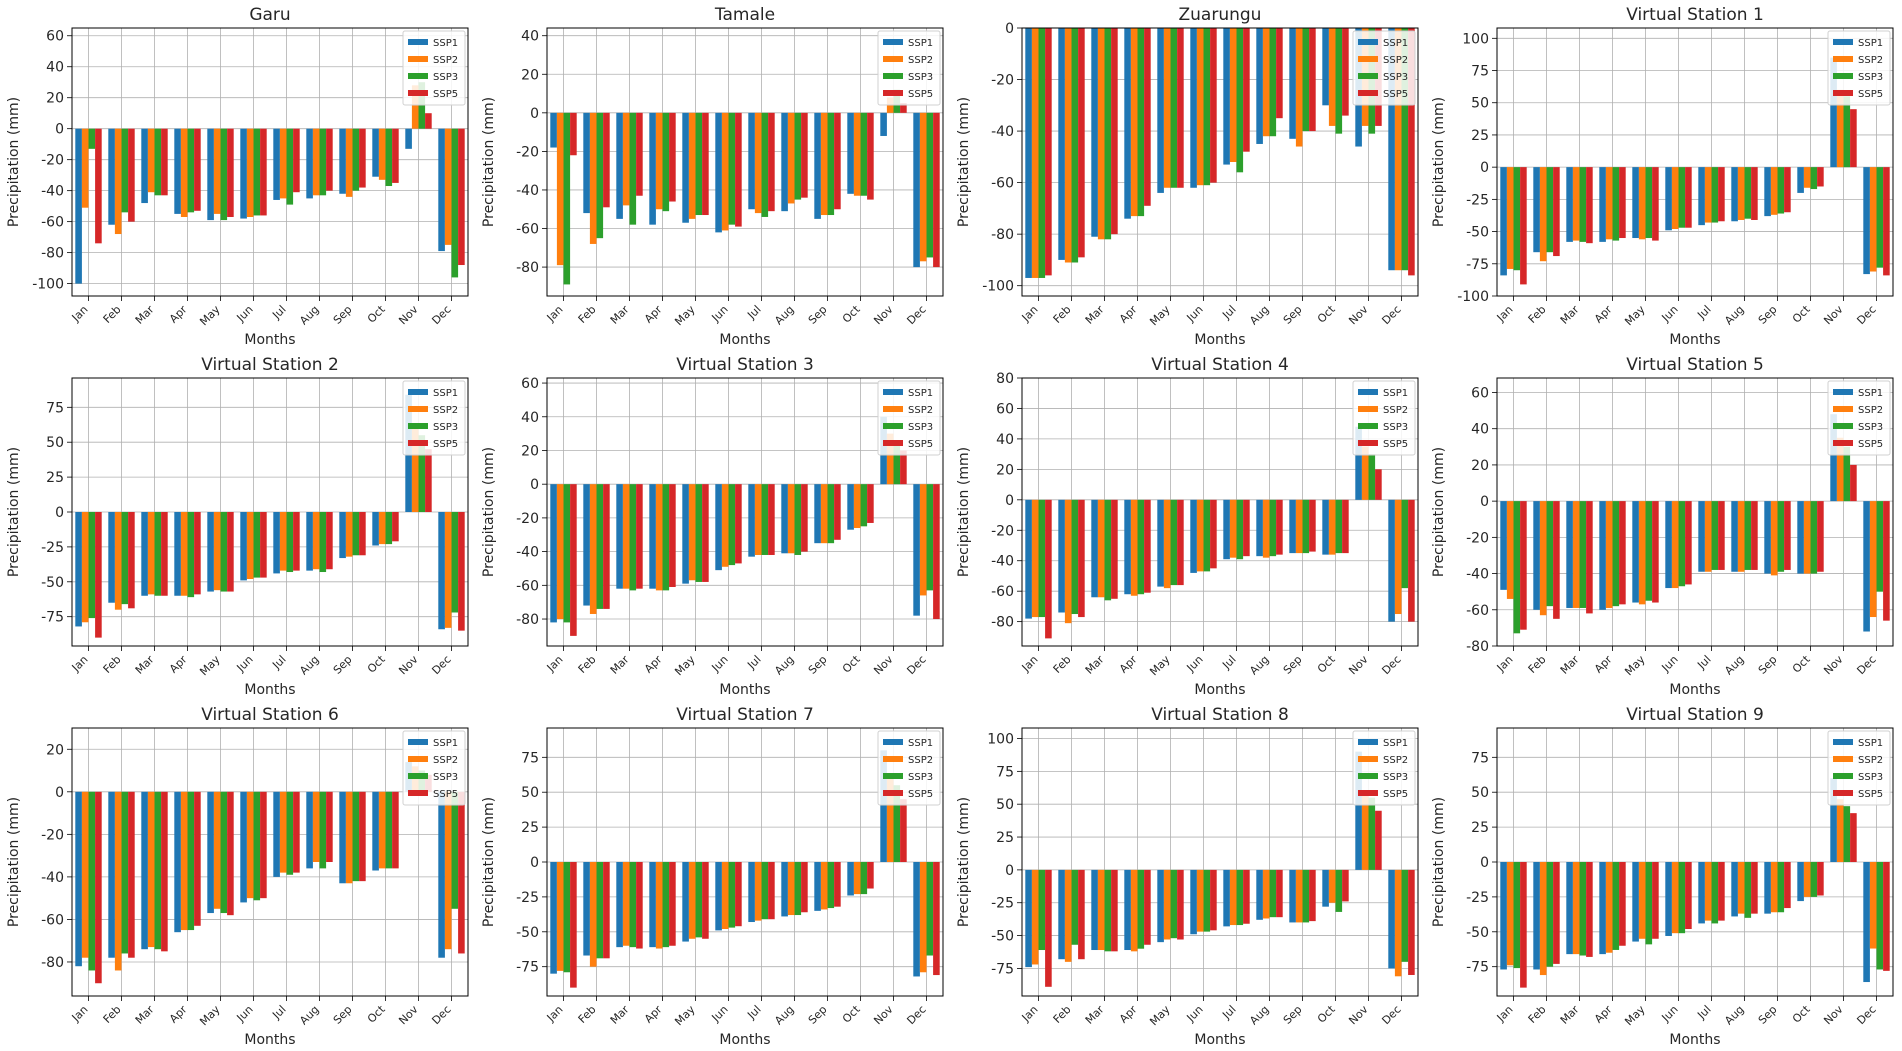 This screenshot has height=1051, width=1902. I want to click on bar-ssp3-jan, so click(1517, 567).